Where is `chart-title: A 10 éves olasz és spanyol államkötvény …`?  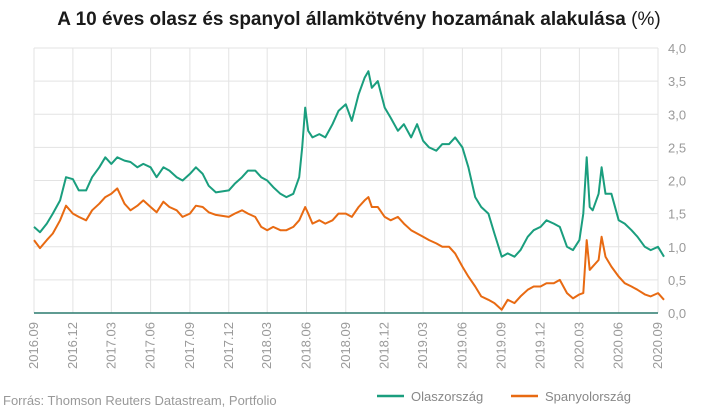 chart-title: A 10 éves olasz és spanyol államkötvény … is located at coordinates (359, 20).